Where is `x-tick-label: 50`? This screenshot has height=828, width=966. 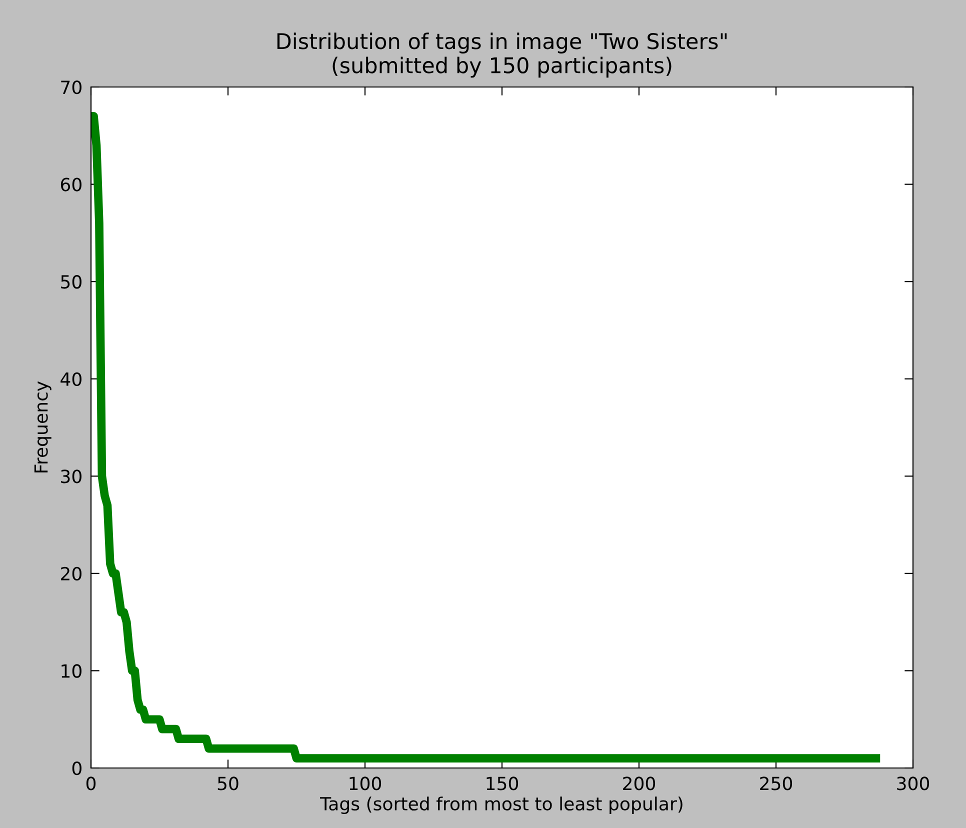 x-tick-label: 50 is located at coordinates (228, 783).